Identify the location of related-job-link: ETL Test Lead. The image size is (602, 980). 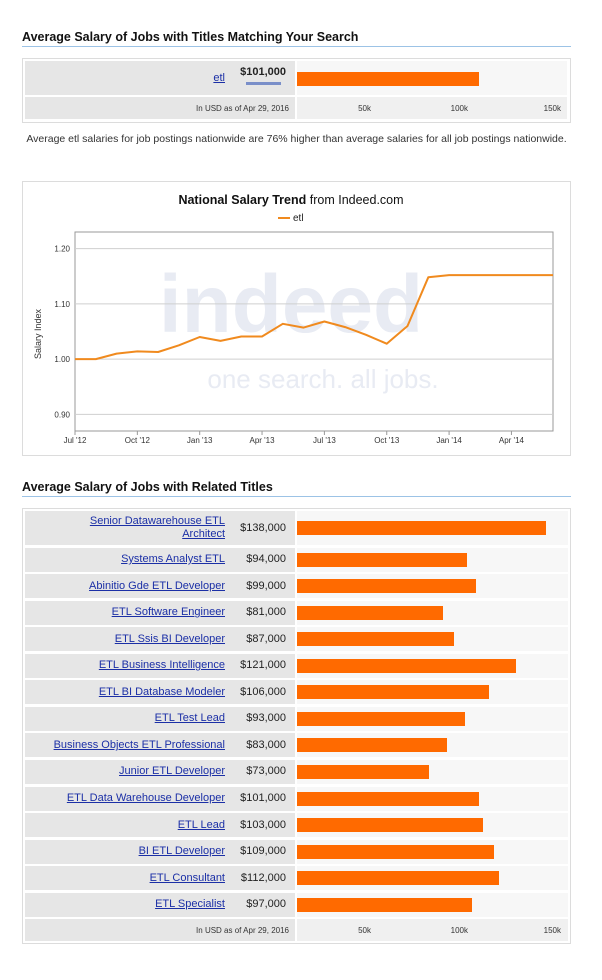
(189, 718).